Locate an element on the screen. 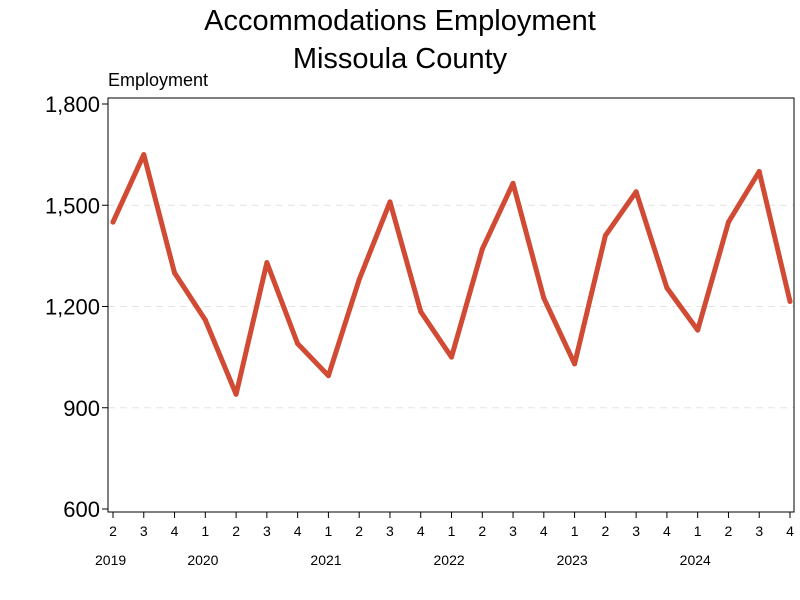 Image resolution: width=800 pixels, height=600 pixels. y-tick-label: 600 is located at coordinates (81, 509).